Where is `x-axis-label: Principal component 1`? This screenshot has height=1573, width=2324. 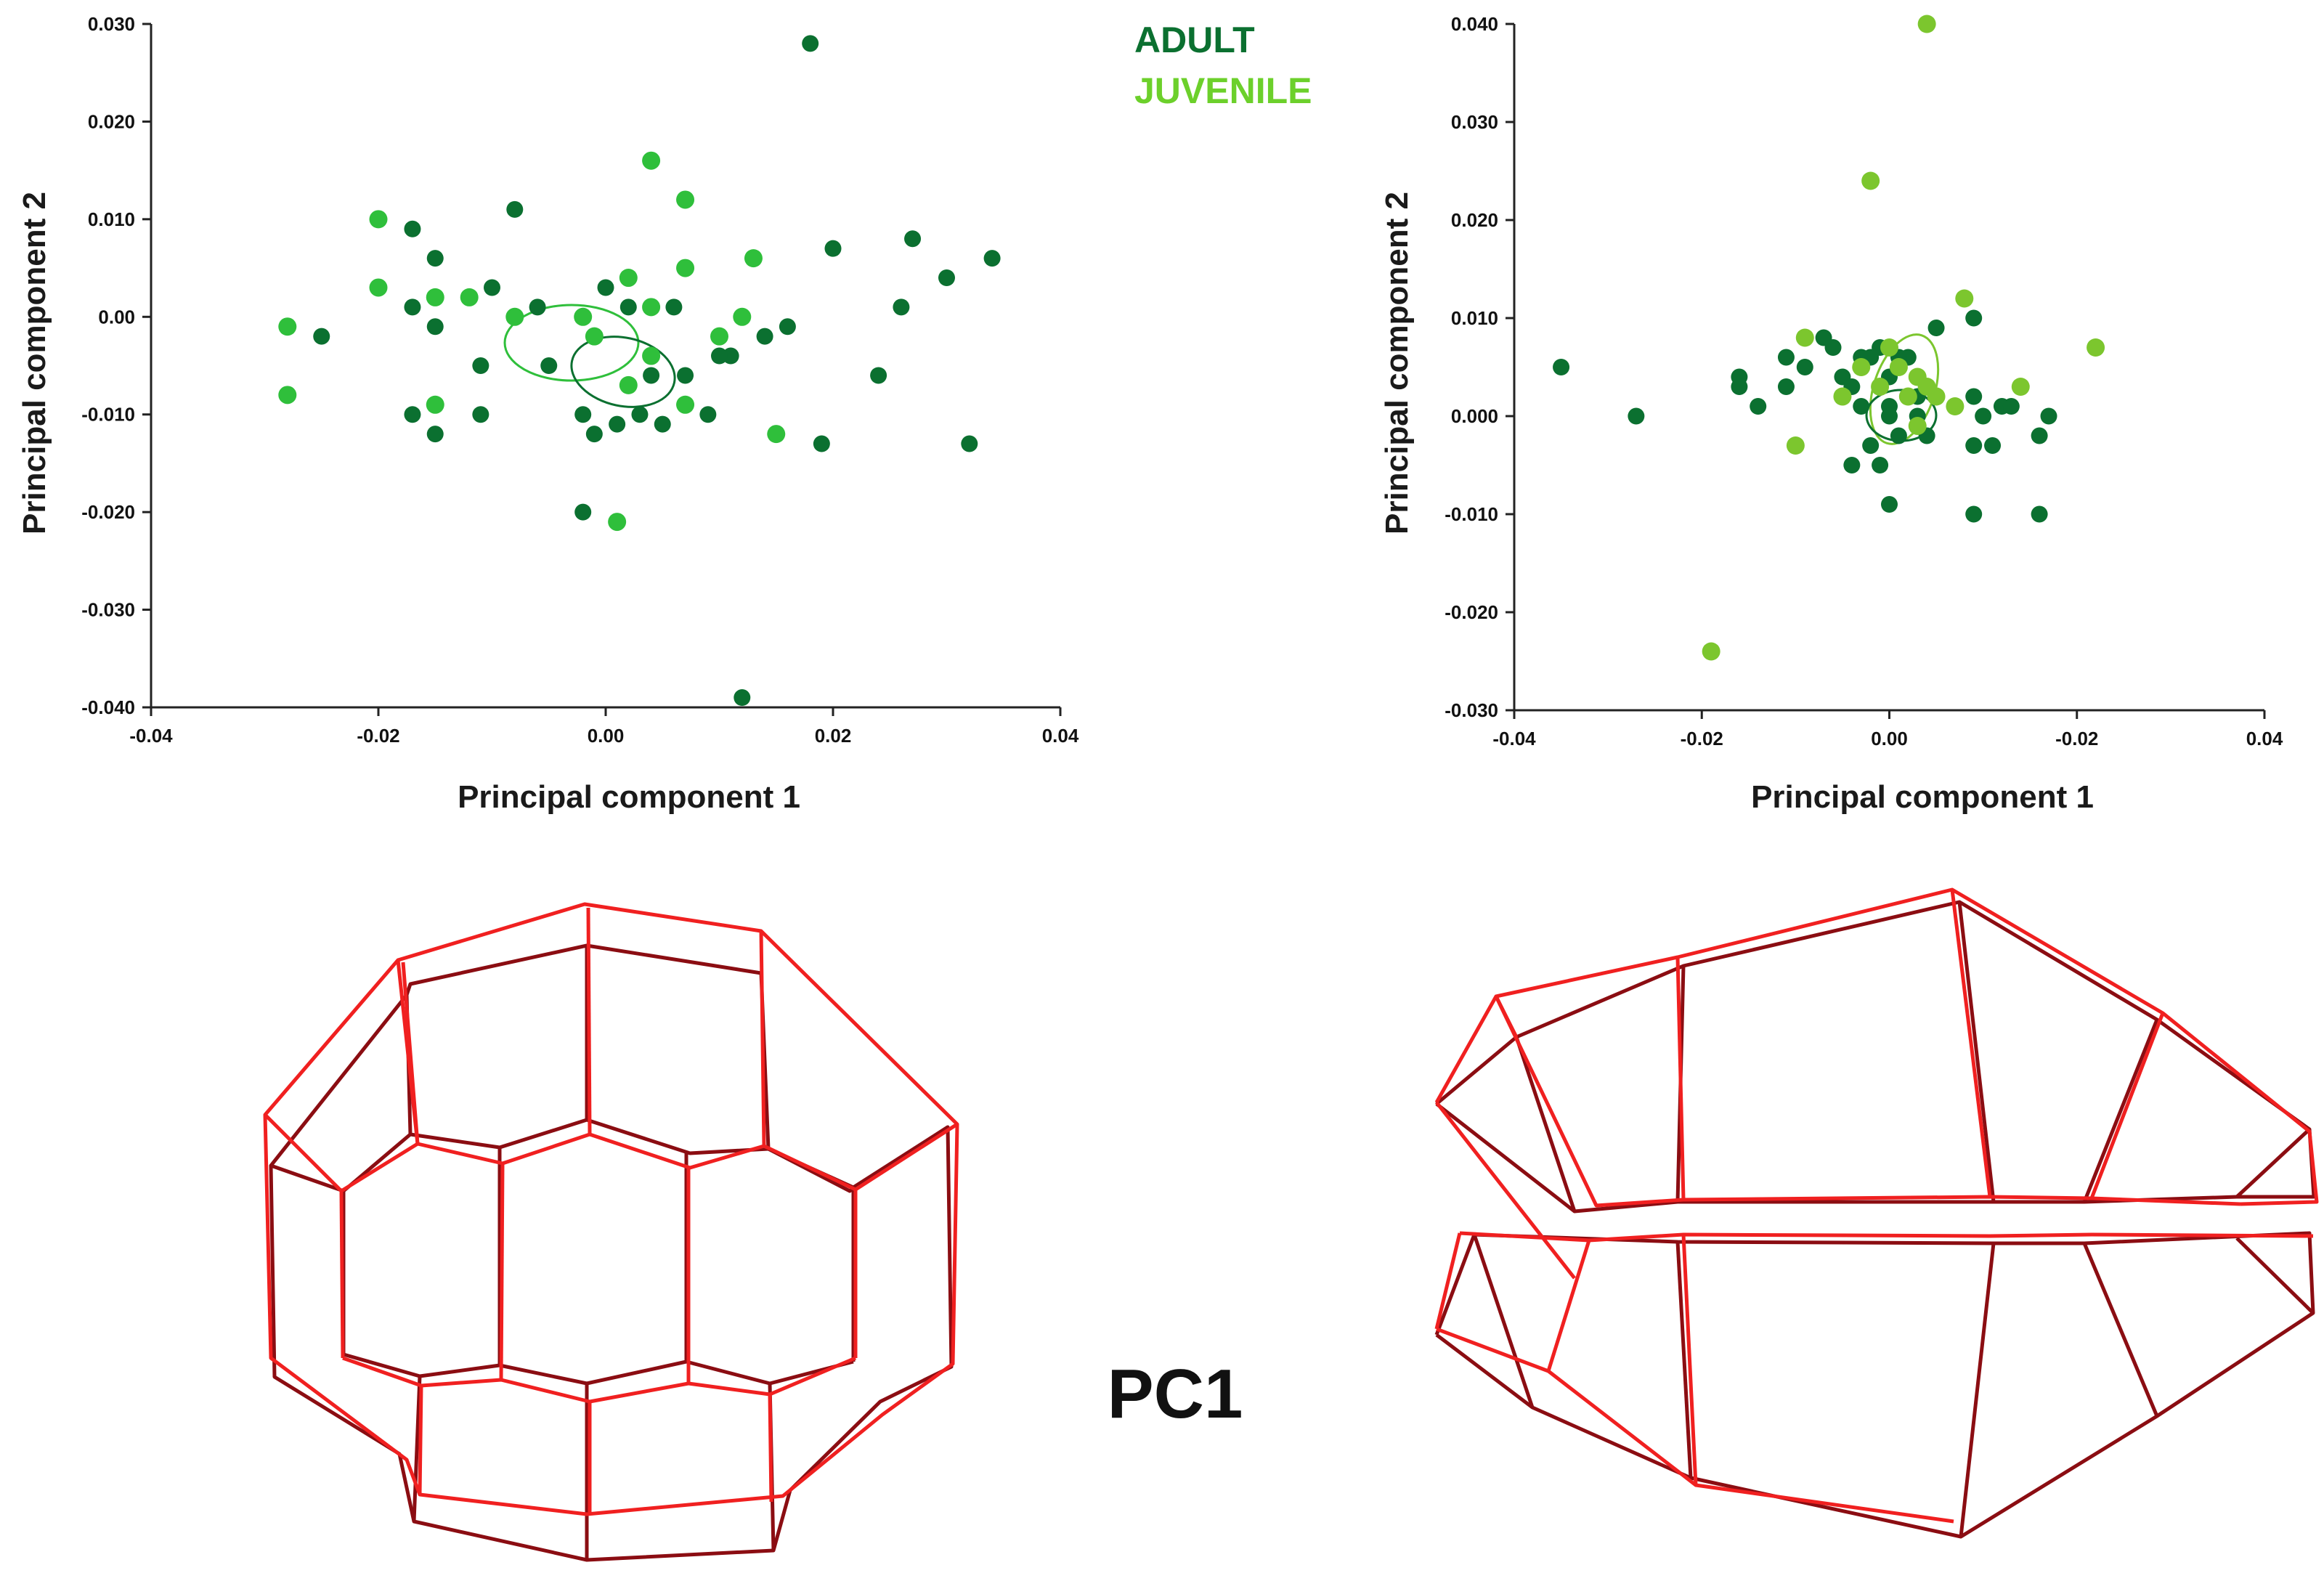 x-axis-label: Principal component 1 is located at coordinates (629, 797).